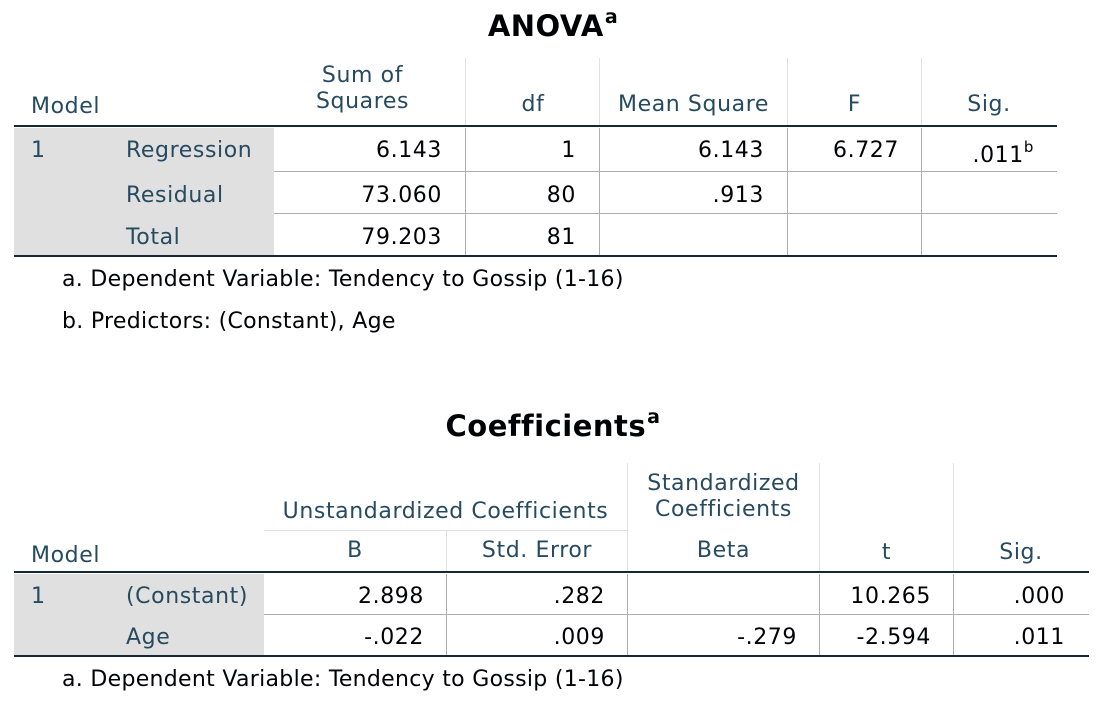 The height and width of the screenshot is (714, 1106). Describe the element at coordinates (445, 530) in the screenshot. I see `coefficients-header-subrule` at that location.